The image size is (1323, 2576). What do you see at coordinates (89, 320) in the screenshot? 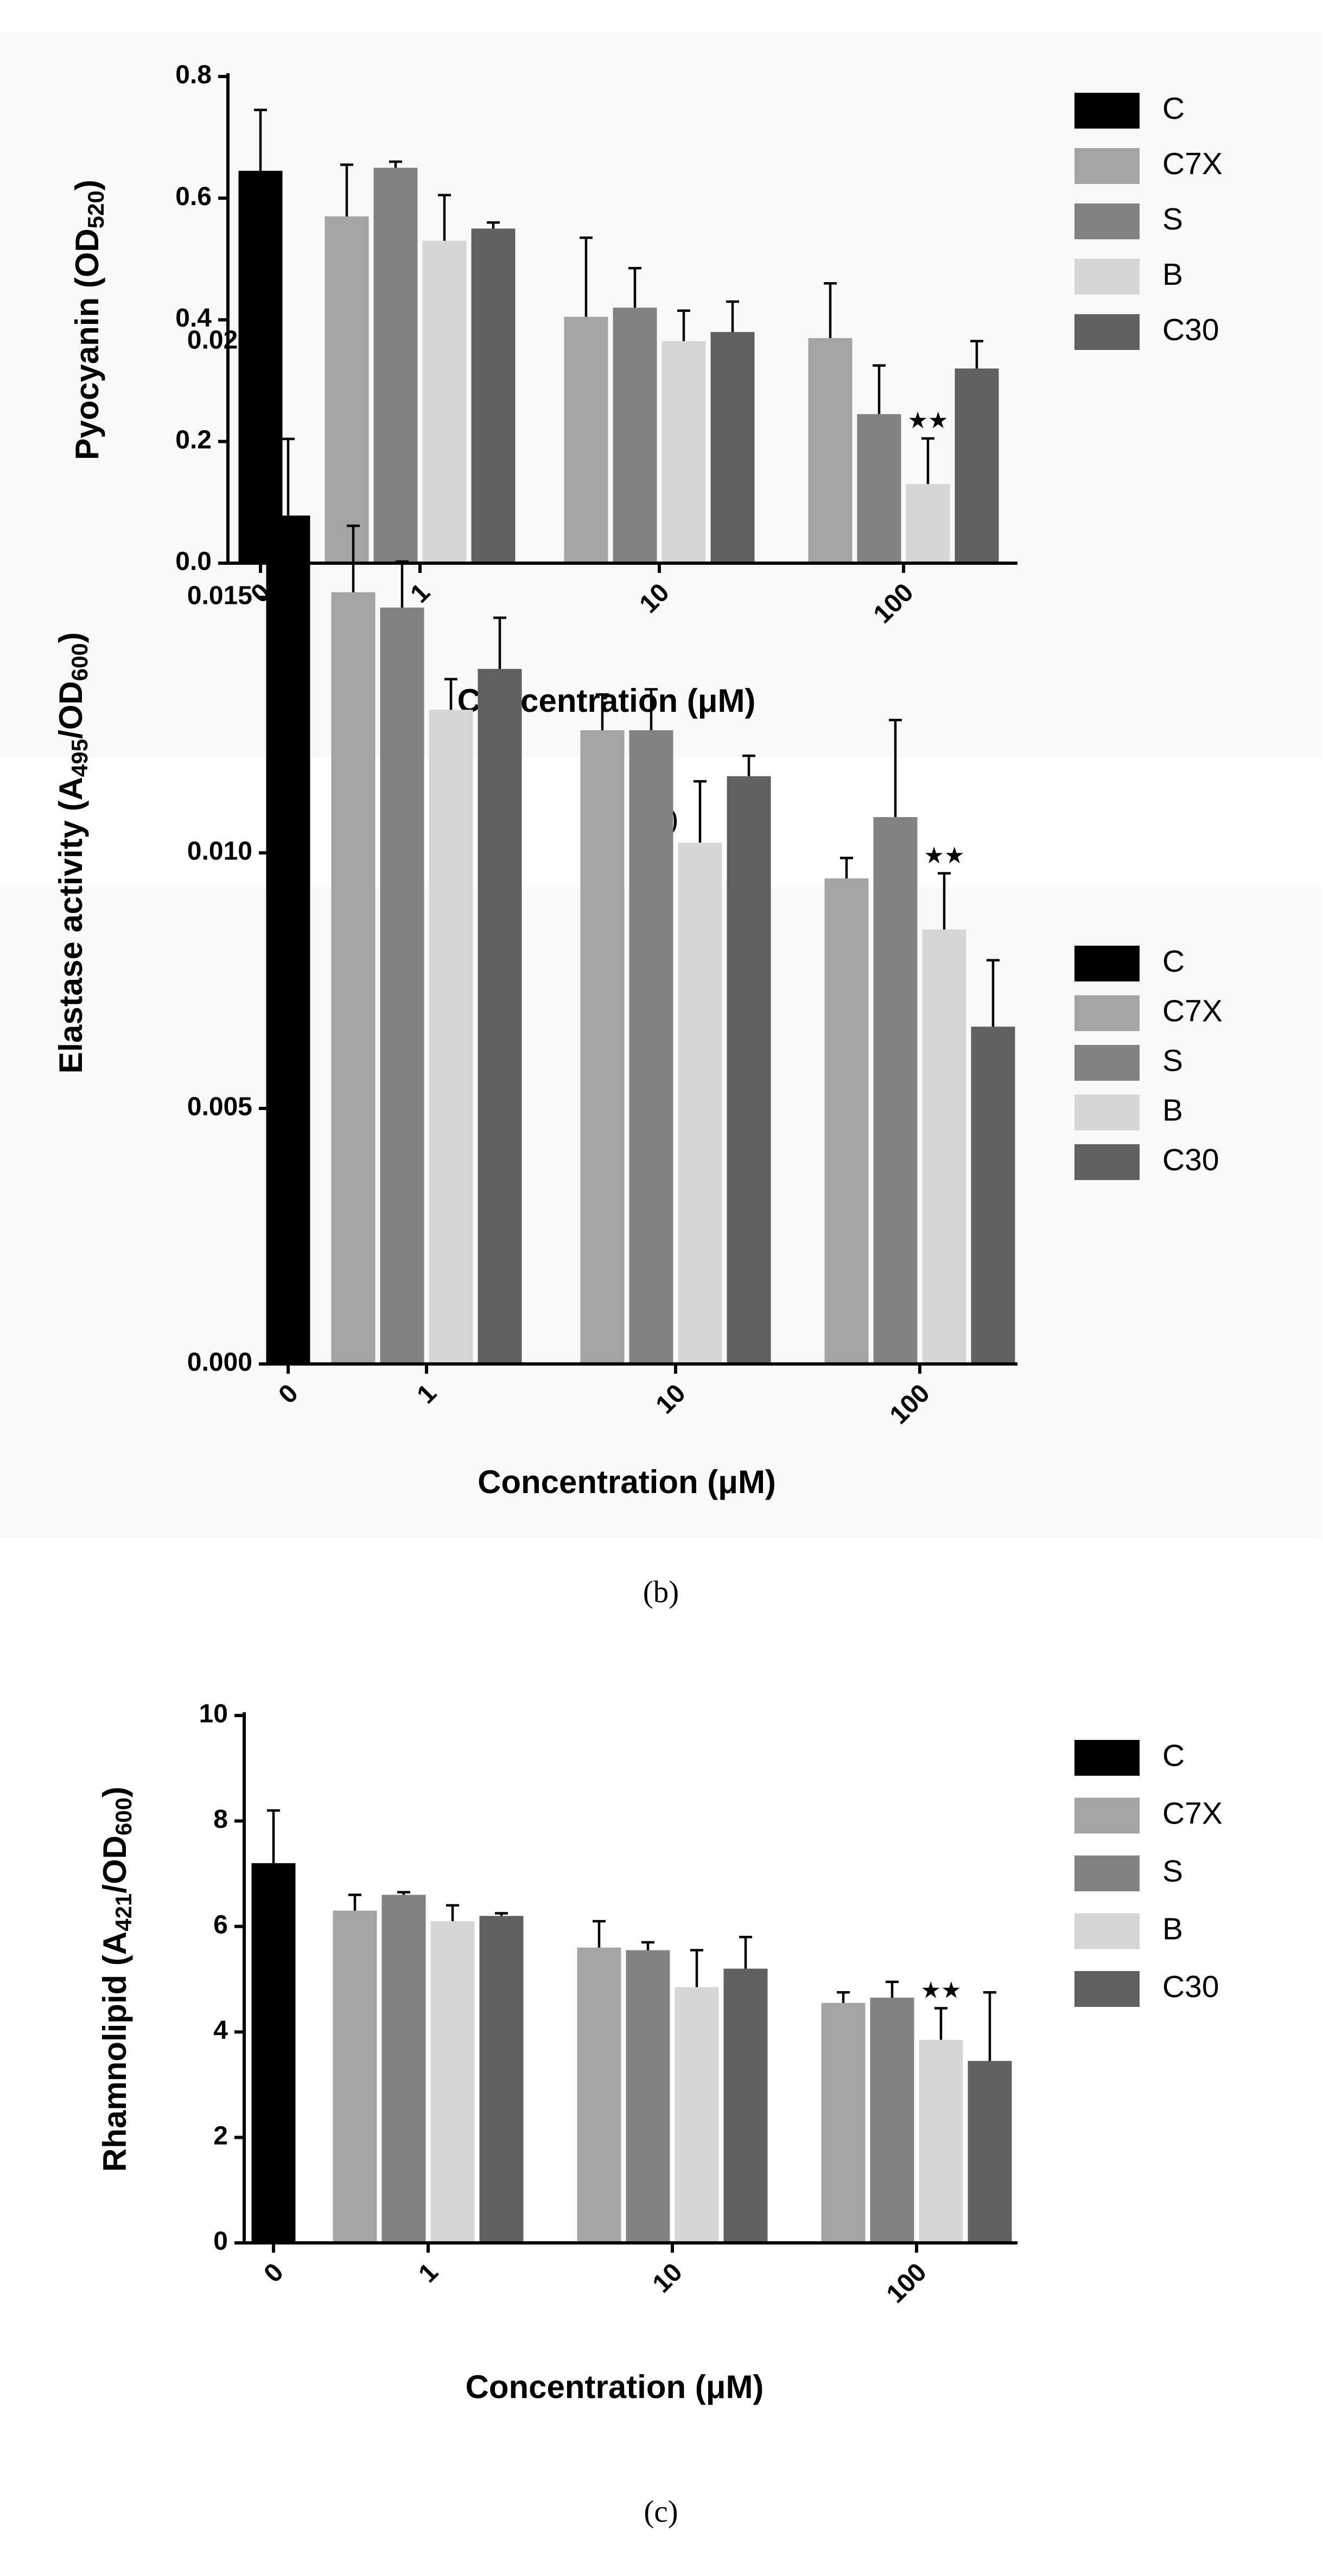
I see `y-axis-title: Pyocyanin (OD520)` at bounding box center [89, 320].